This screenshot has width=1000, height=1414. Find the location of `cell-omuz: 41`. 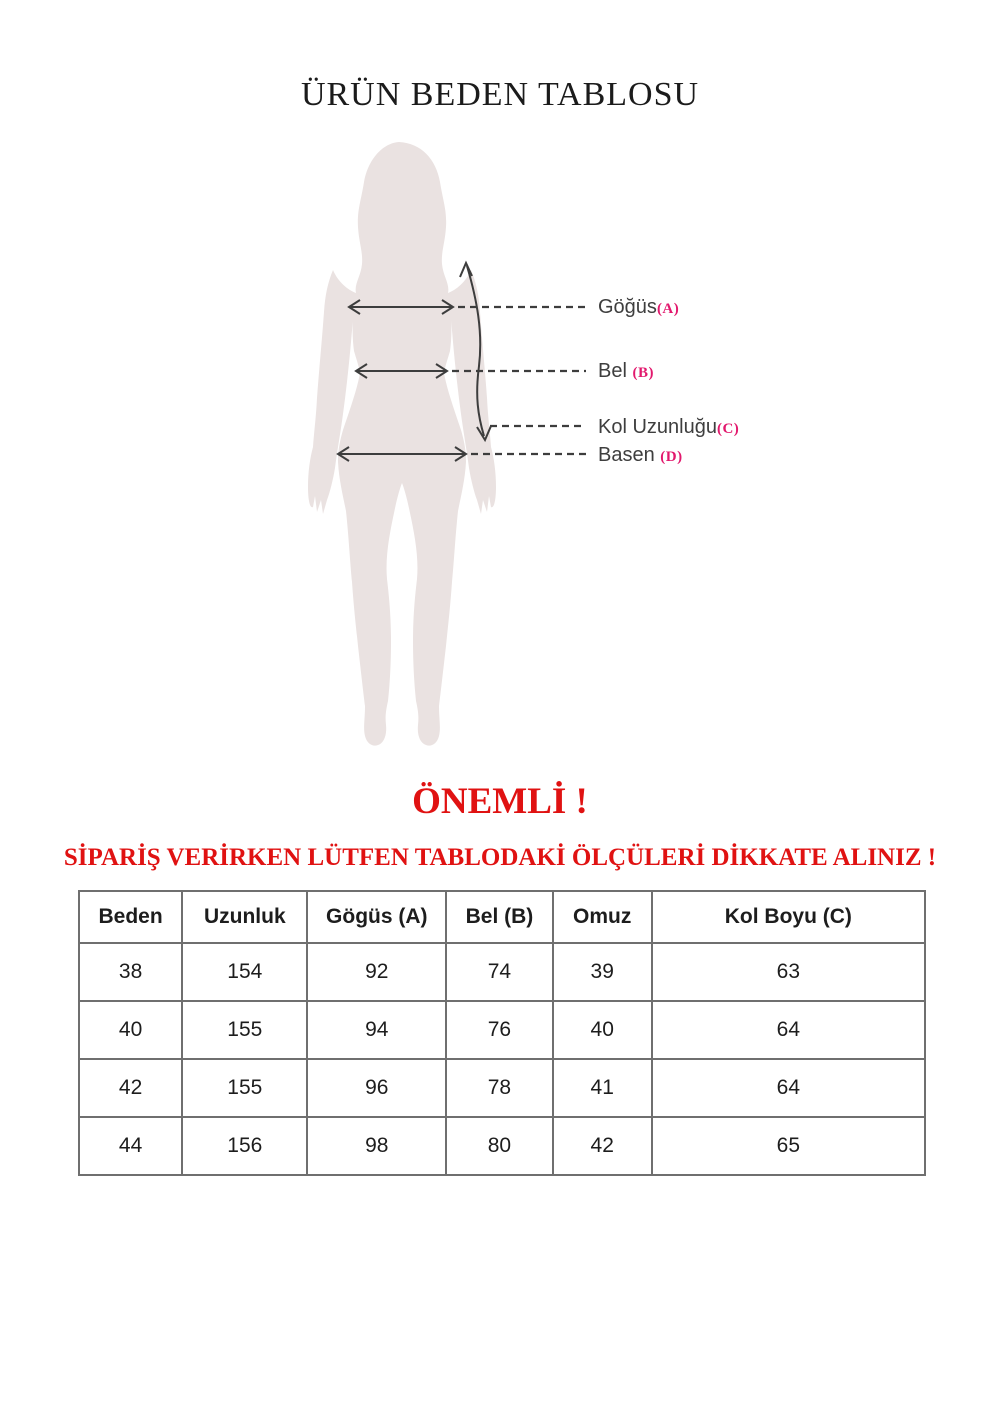

cell-omuz: 41 is located at coordinates (602, 1088).